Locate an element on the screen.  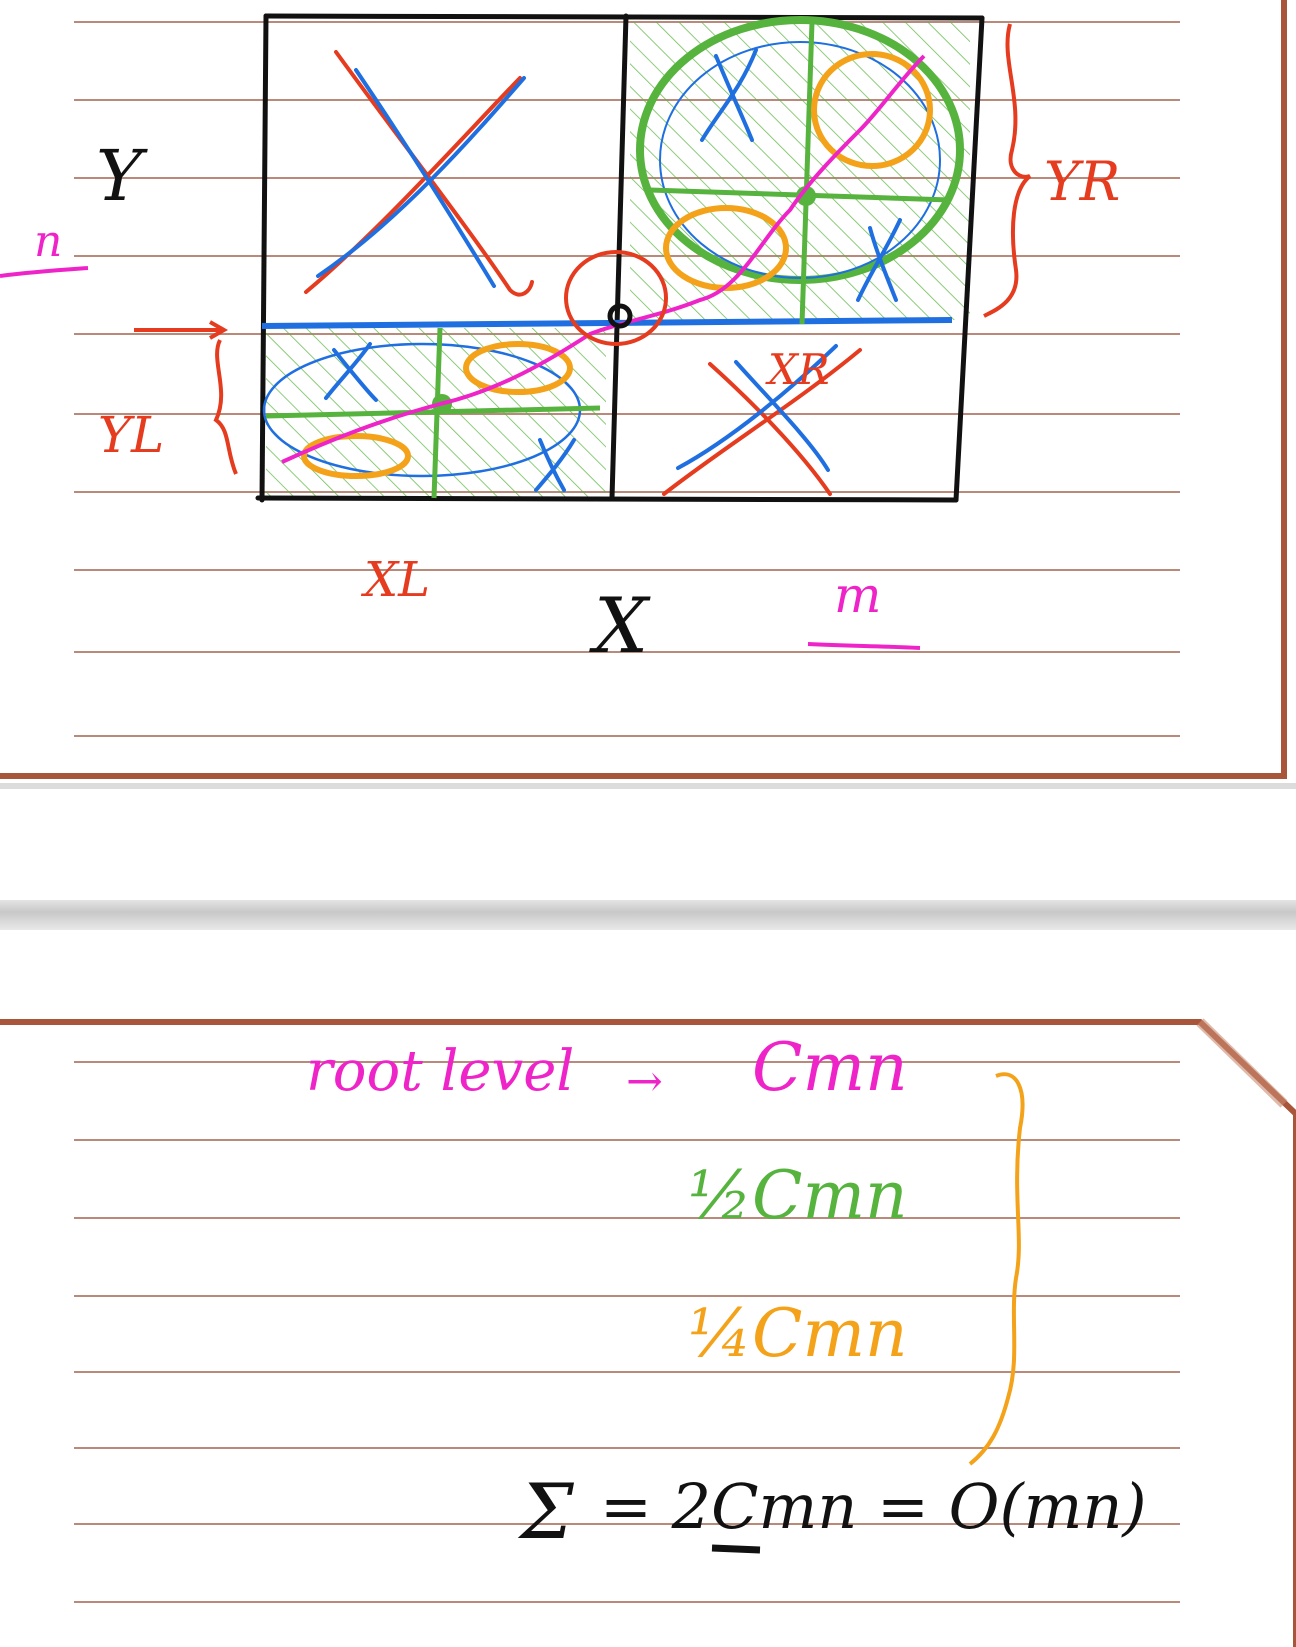
root-level-text: root level is located at coordinates (440, 1071).